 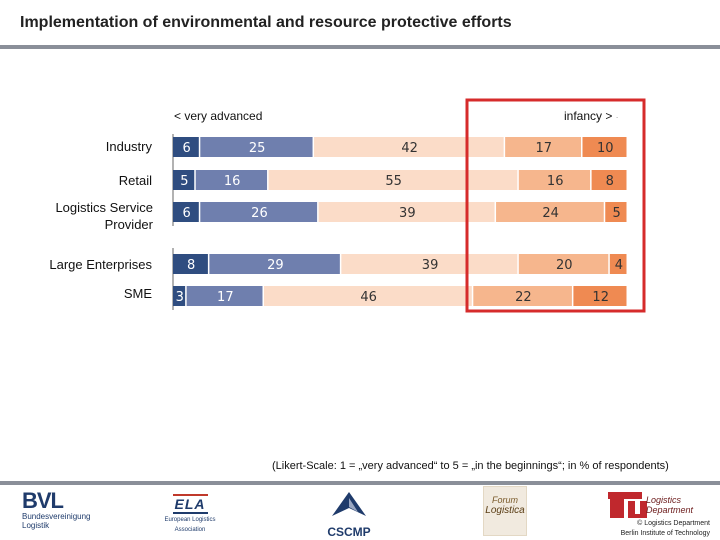 What do you see at coordinates (218, 116) in the screenshot?
I see `axis-left-label: < very advanced` at bounding box center [218, 116].